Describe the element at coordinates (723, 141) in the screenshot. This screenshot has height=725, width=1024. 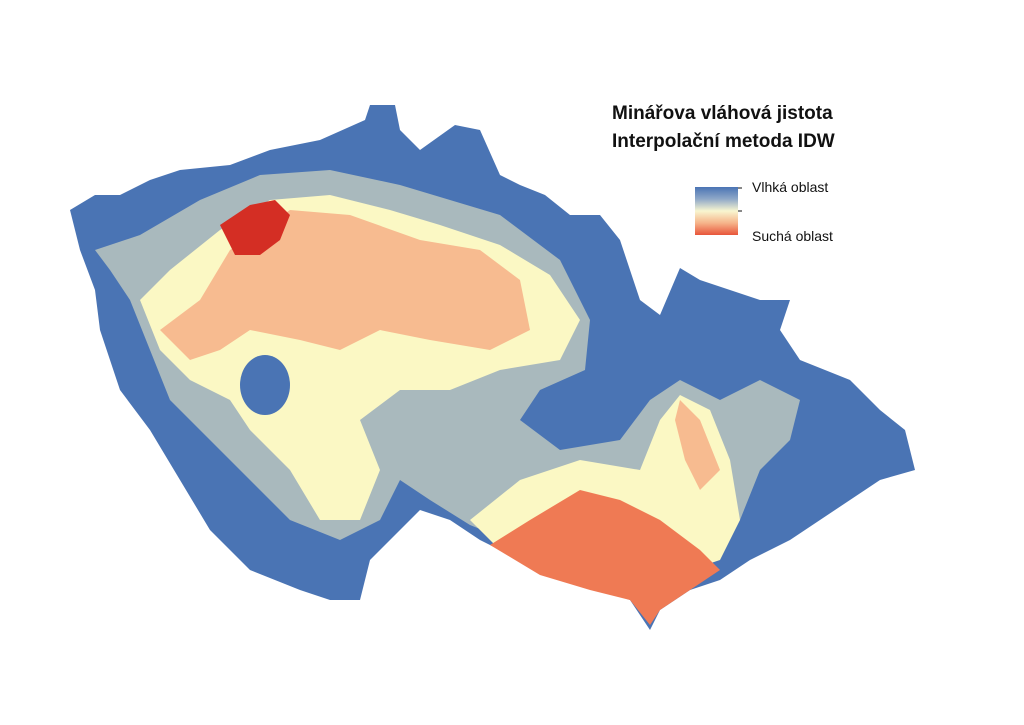
I see `map-subtitle: Interpolační metoda IDW` at that location.